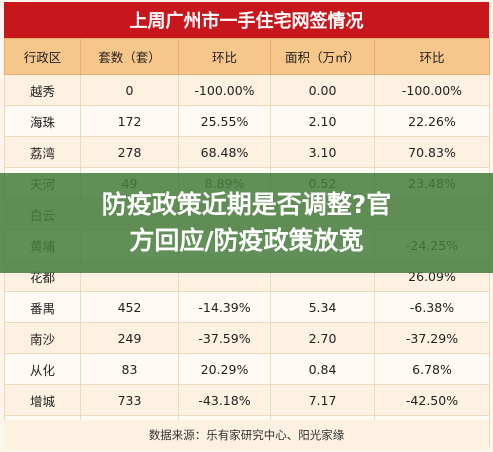 The width and height of the screenshot is (493, 452). Describe the element at coordinates (224, 338) in the screenshot. I see `table-cell: -37.59%` at that location.